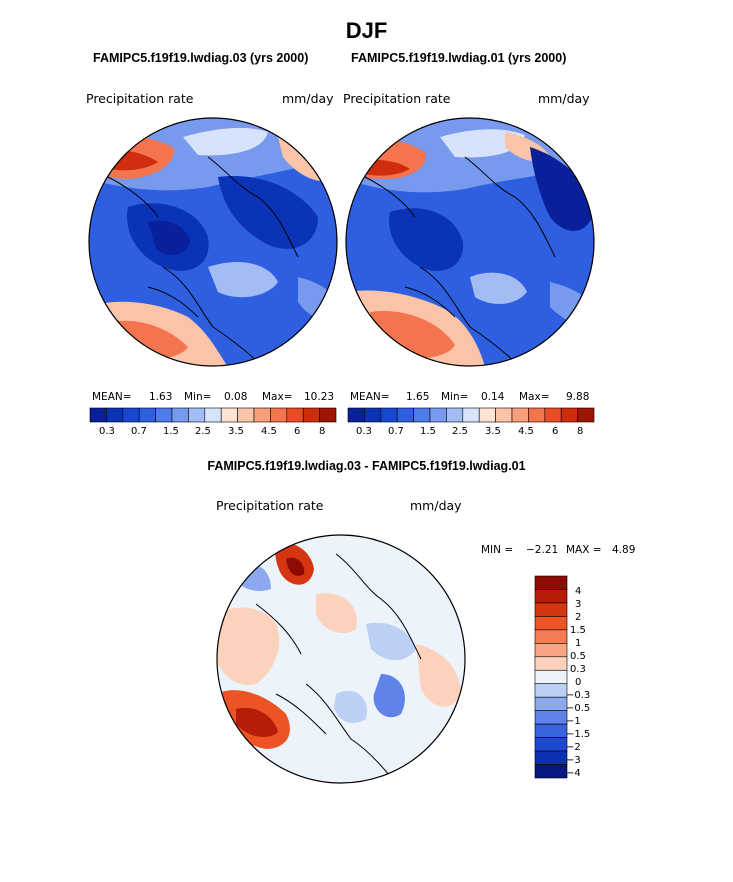  Describe the element at coordinates (573, 747) in the screenshot. I see `diff-colorbar-tick: −2` at that location.